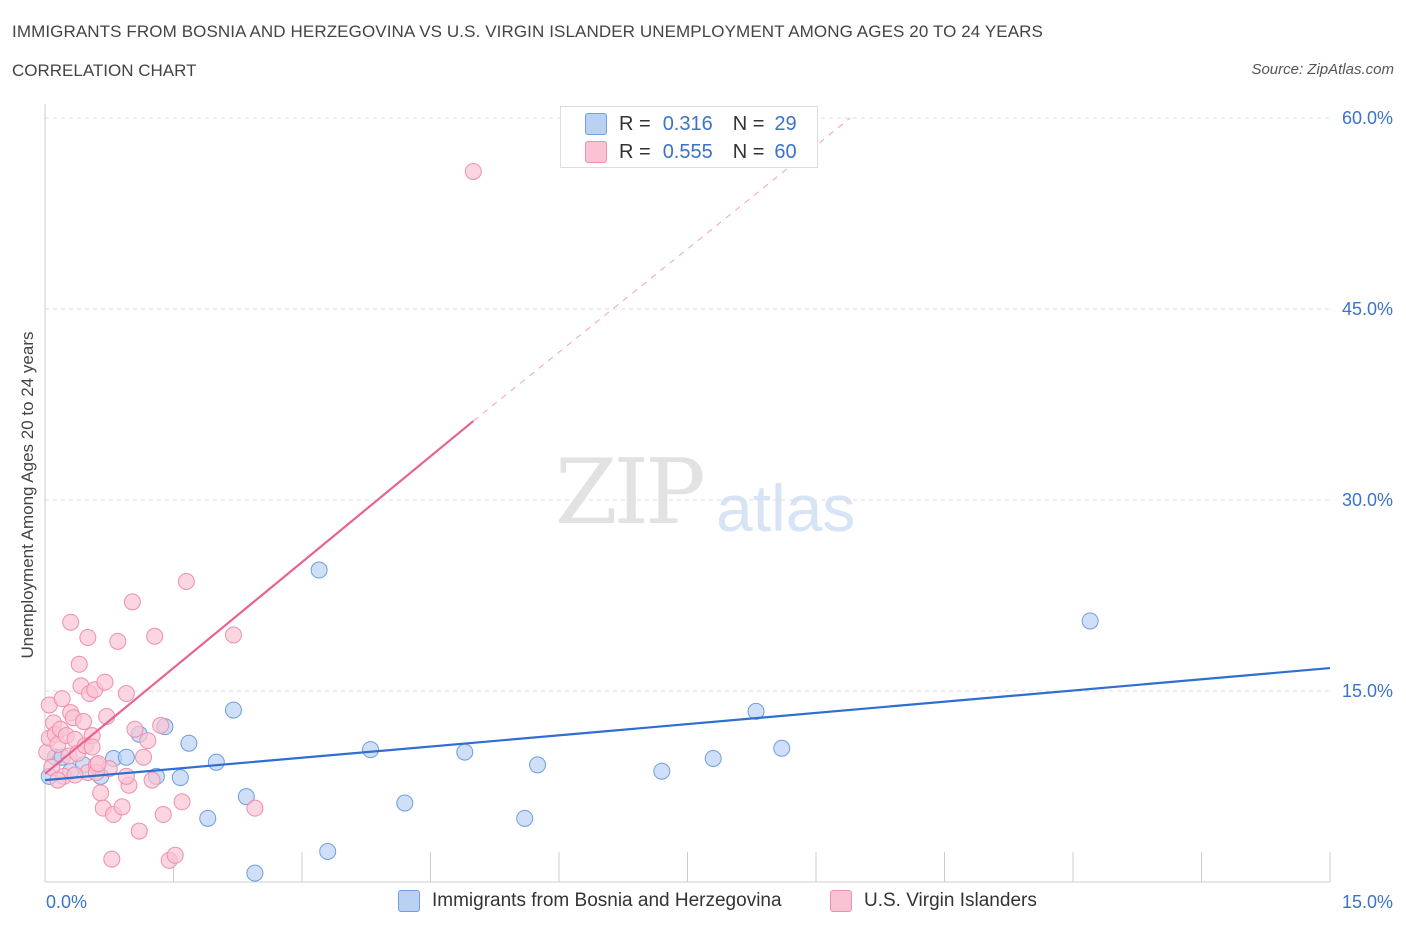  Describe the element at coordinates (687, 123) in the screenshot. I see `legend-r-value-series1: 0.316` at that location.